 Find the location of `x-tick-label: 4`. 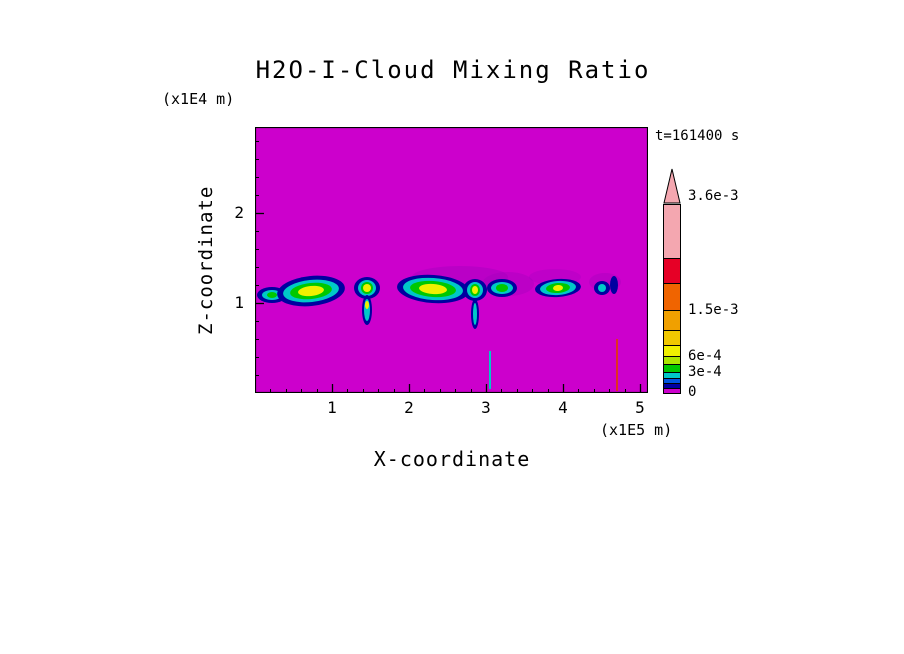

x-tick-label: 4 is located at coordinates (563, 407).